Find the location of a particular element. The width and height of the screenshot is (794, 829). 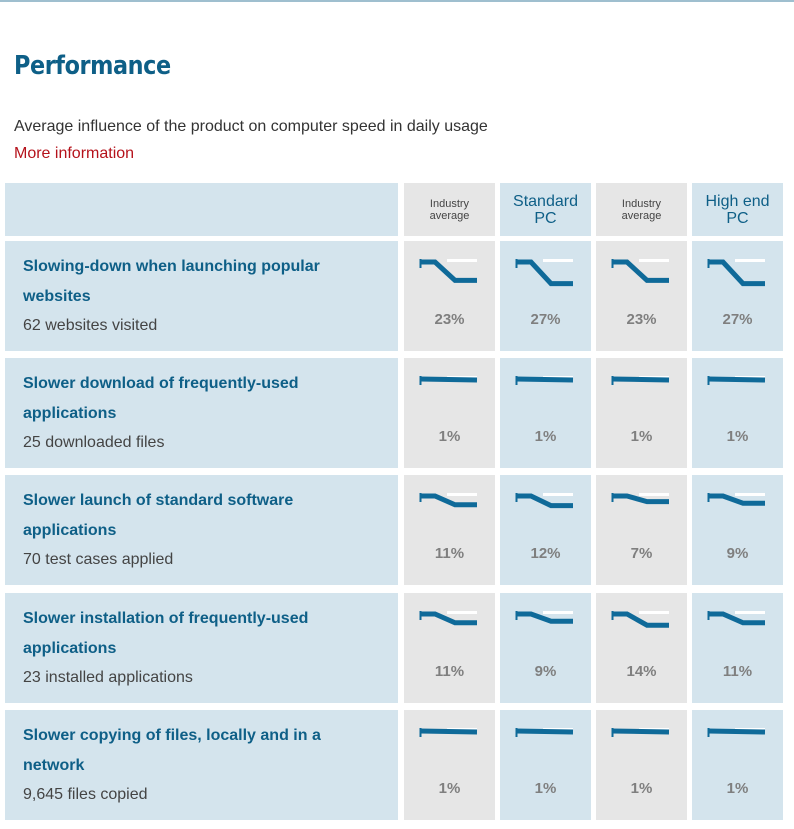

row-subtitle: 25 downloaded files is located at coordinates (94, 442).